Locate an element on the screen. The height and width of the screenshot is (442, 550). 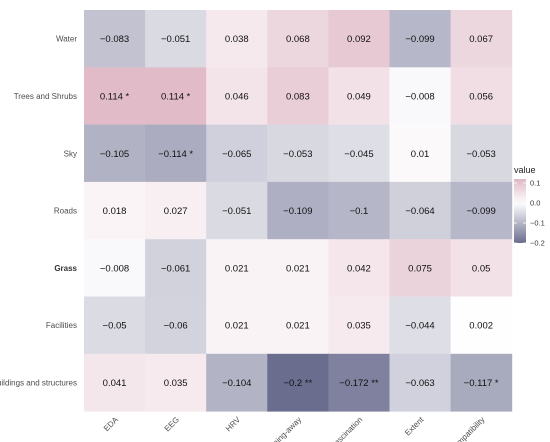
cell-value-label: 0.027 is located at coordinates (176, 211).